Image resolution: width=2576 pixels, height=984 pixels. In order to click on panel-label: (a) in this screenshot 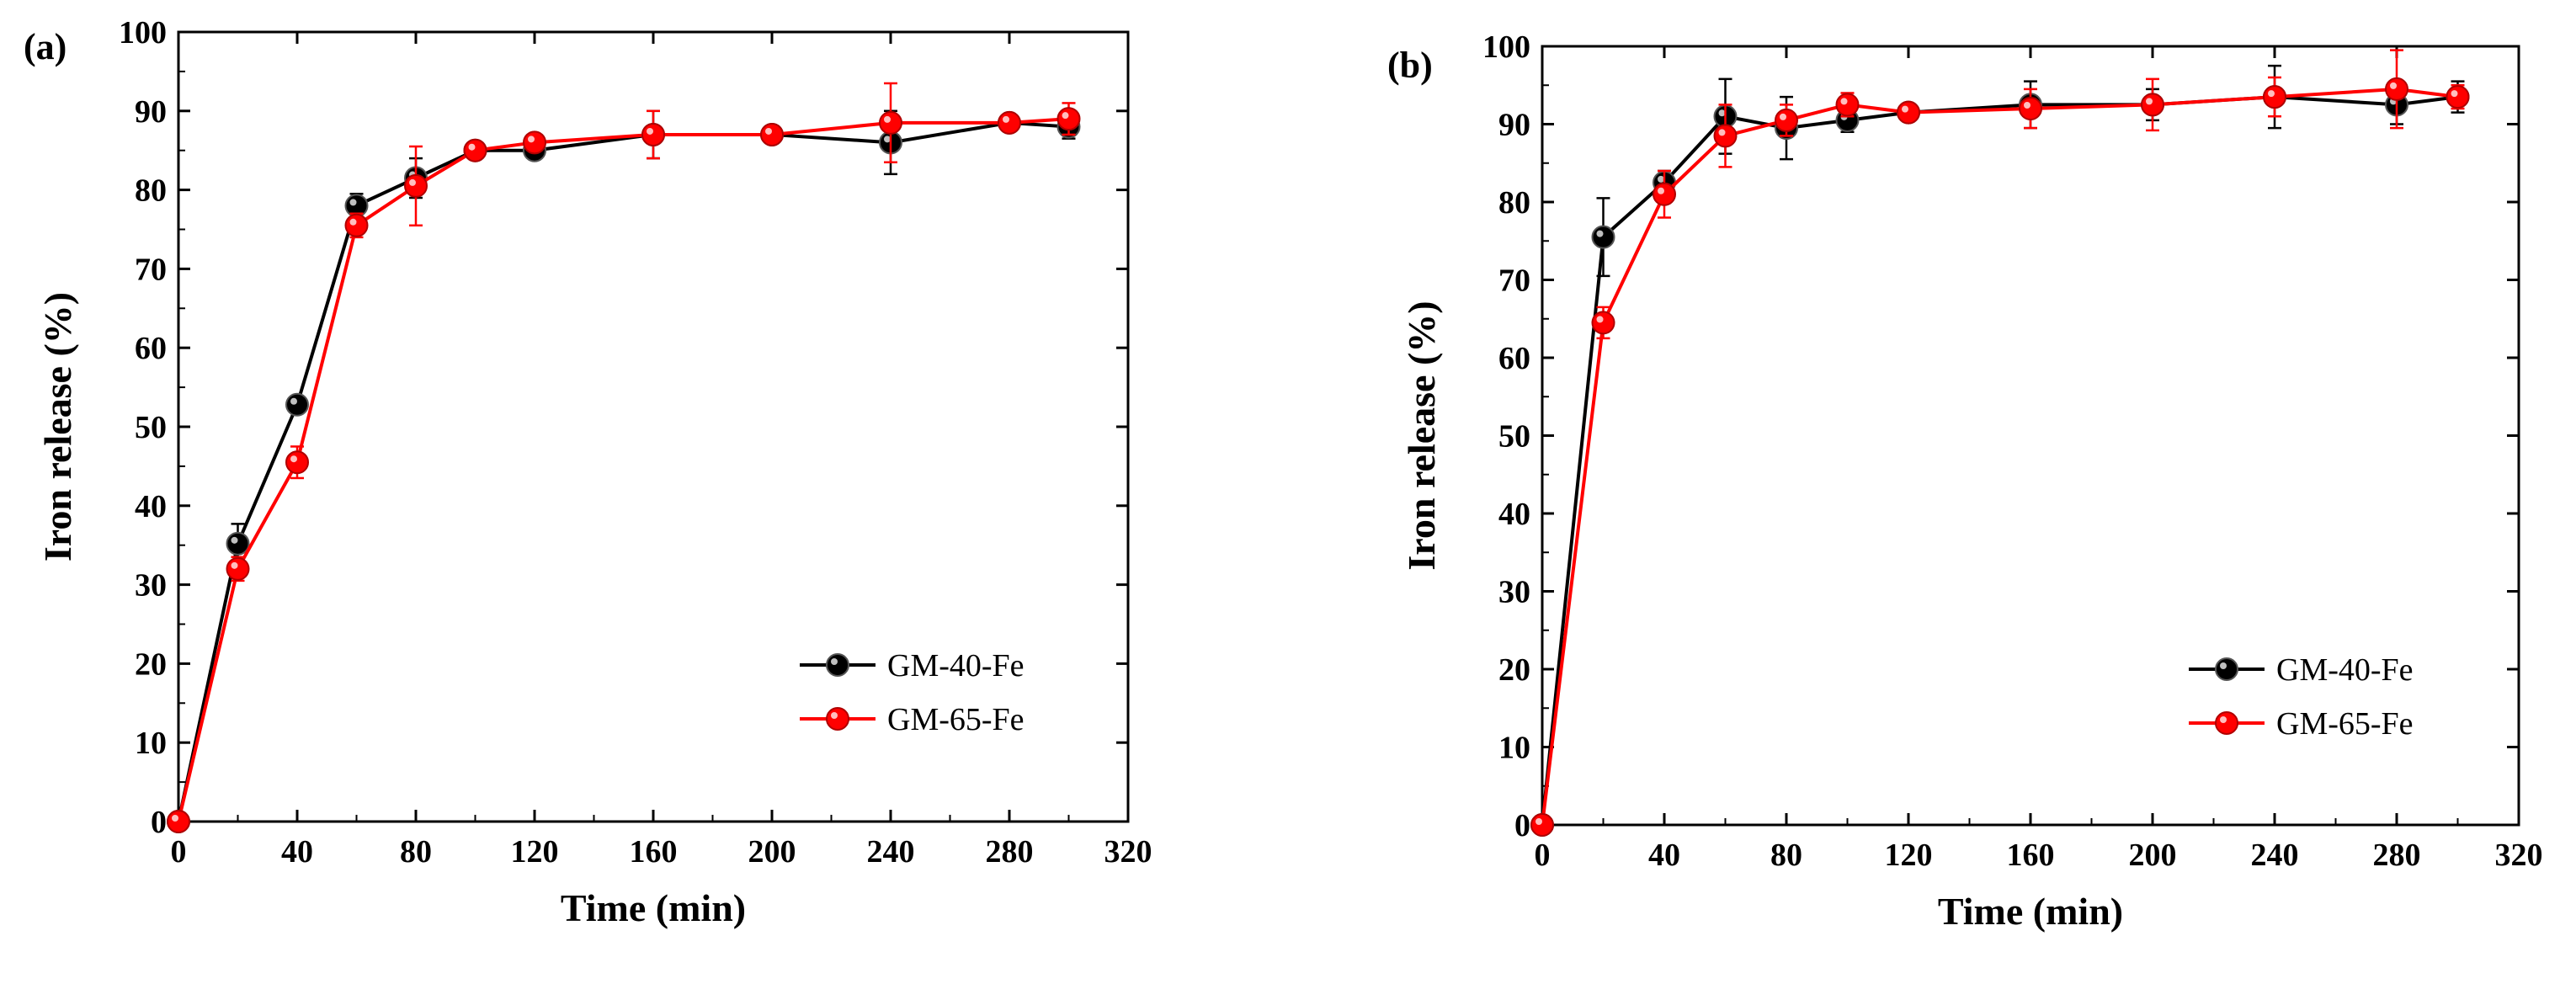, I will do `click(46, 46)`.